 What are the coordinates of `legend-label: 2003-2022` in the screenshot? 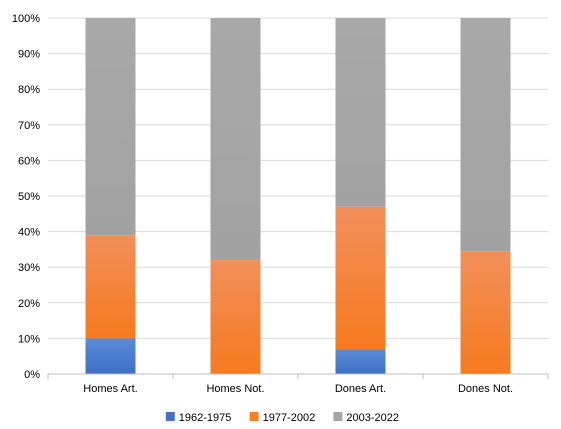 It's located at (372, 418).